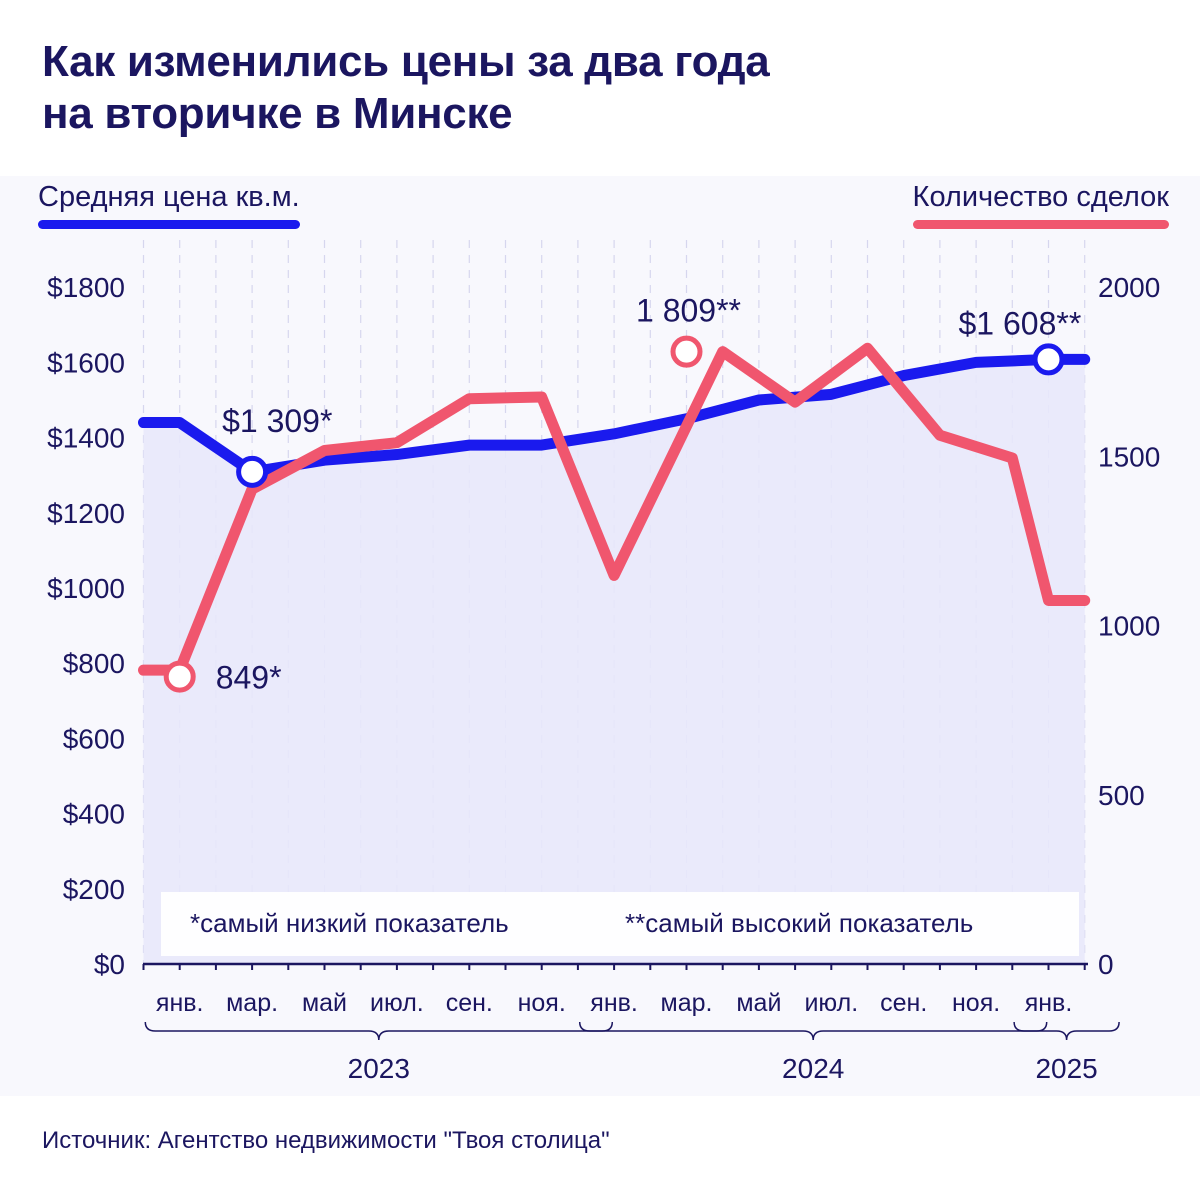 This screenshot has width=1200, height=1200. What do you see at coordinates (813, 1068) in the screenshot?
I see `year-label: 2024` at bounding box center [813, 1068].